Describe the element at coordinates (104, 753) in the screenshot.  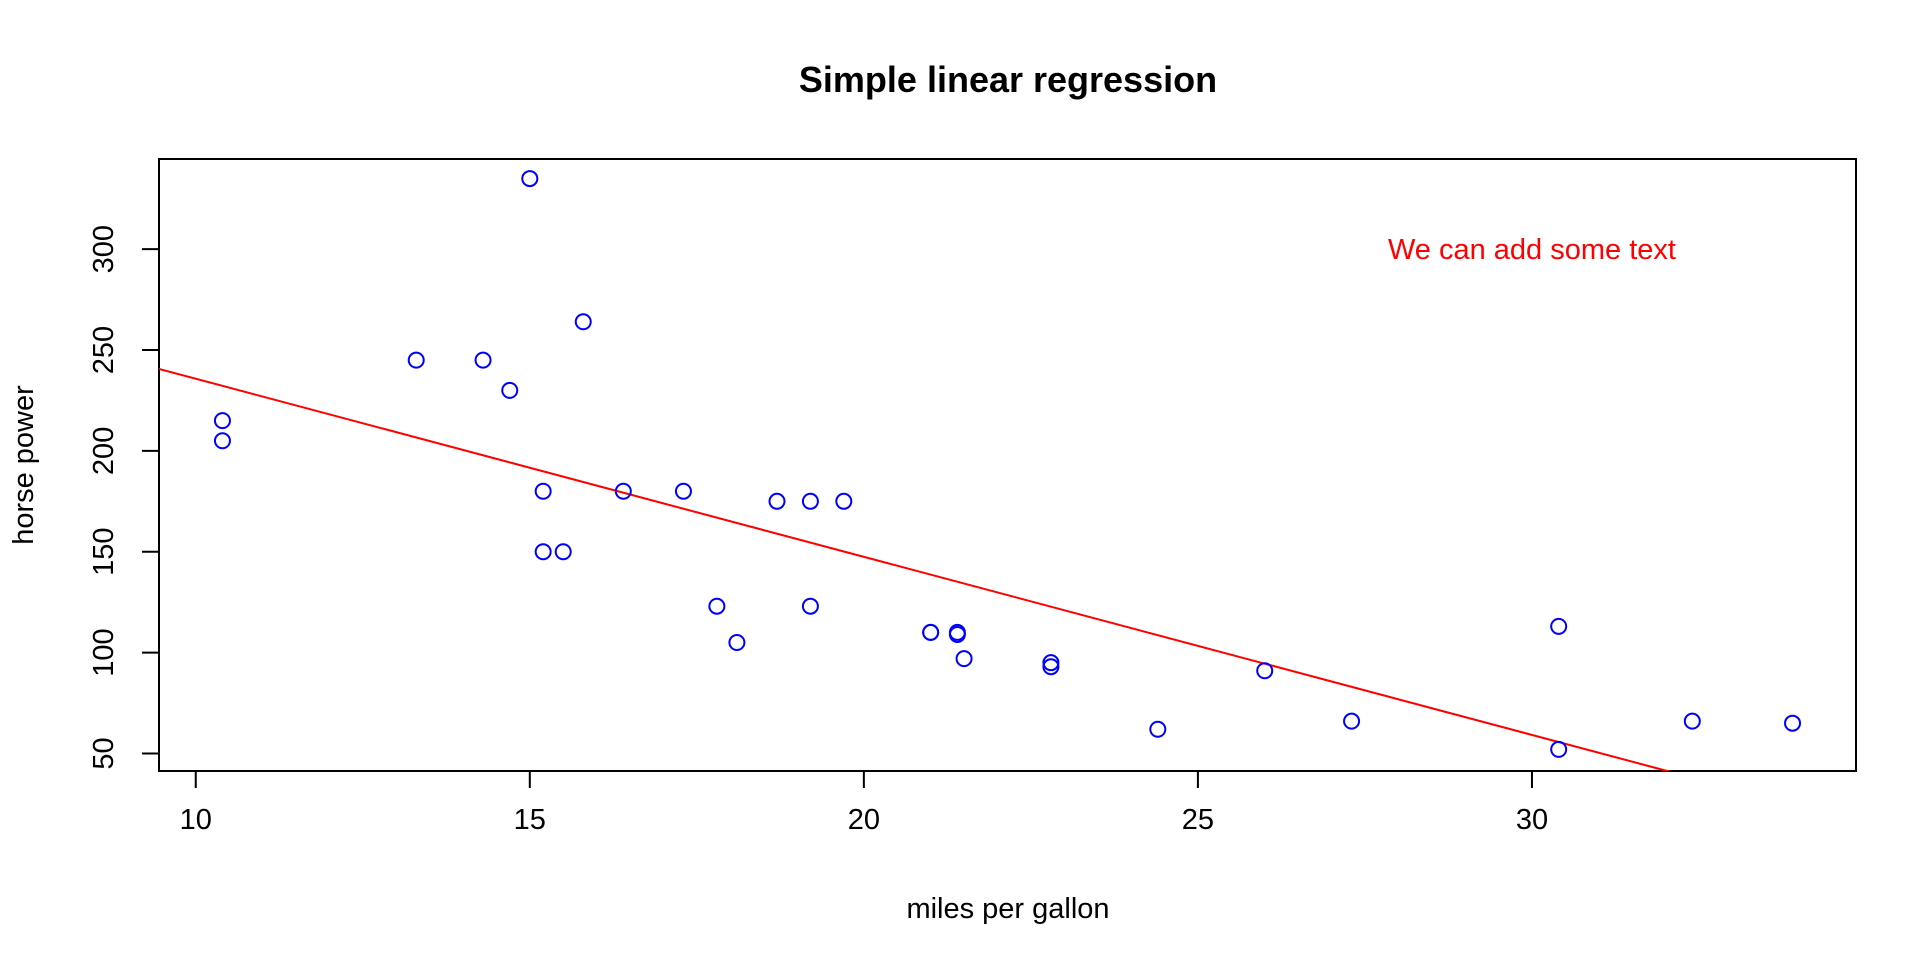
I see `y-tick-label: 50` at that location.